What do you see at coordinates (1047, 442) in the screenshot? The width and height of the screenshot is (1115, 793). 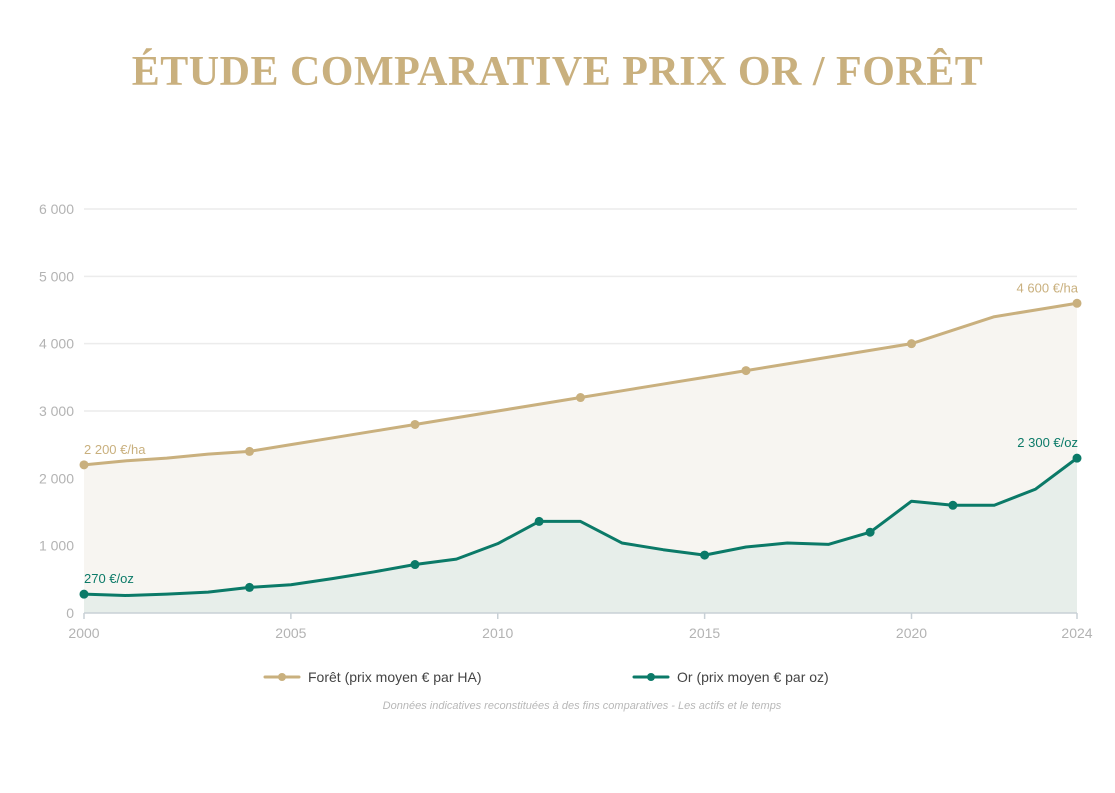 I see `data-label: 2 300 €/oz` at bounding box center [1047, 442].